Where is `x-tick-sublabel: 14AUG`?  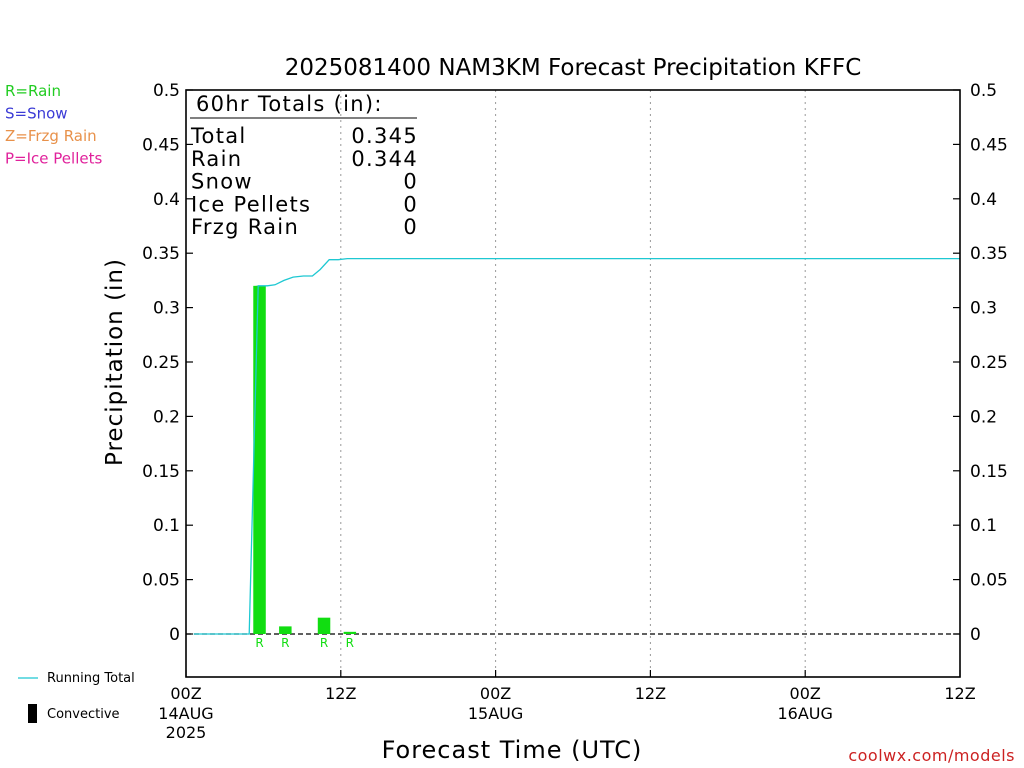 x-tick-sublabel: 14AUG is located at coordinates (185, 713).